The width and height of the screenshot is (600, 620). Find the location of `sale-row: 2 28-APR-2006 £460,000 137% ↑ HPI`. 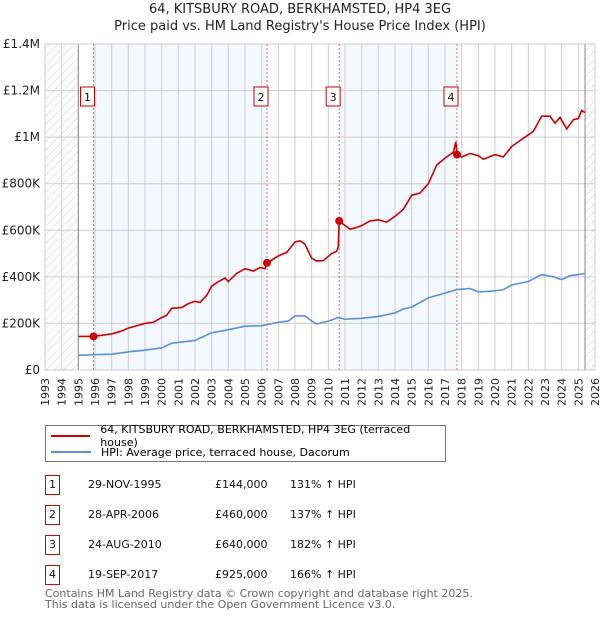

sale-row: 2 28-APR-2006 £460,000 137% ↑ HPI is located at coordinates (255, 515).